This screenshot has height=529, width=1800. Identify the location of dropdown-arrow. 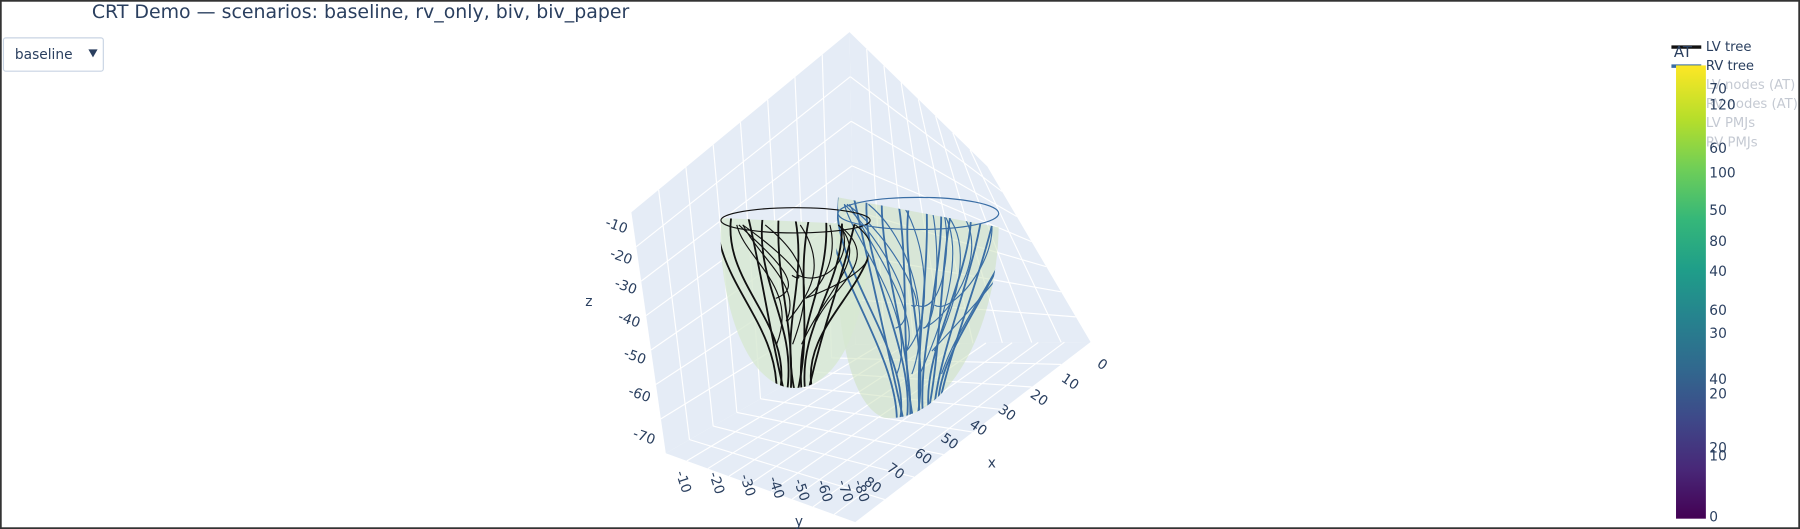
(93, 53).